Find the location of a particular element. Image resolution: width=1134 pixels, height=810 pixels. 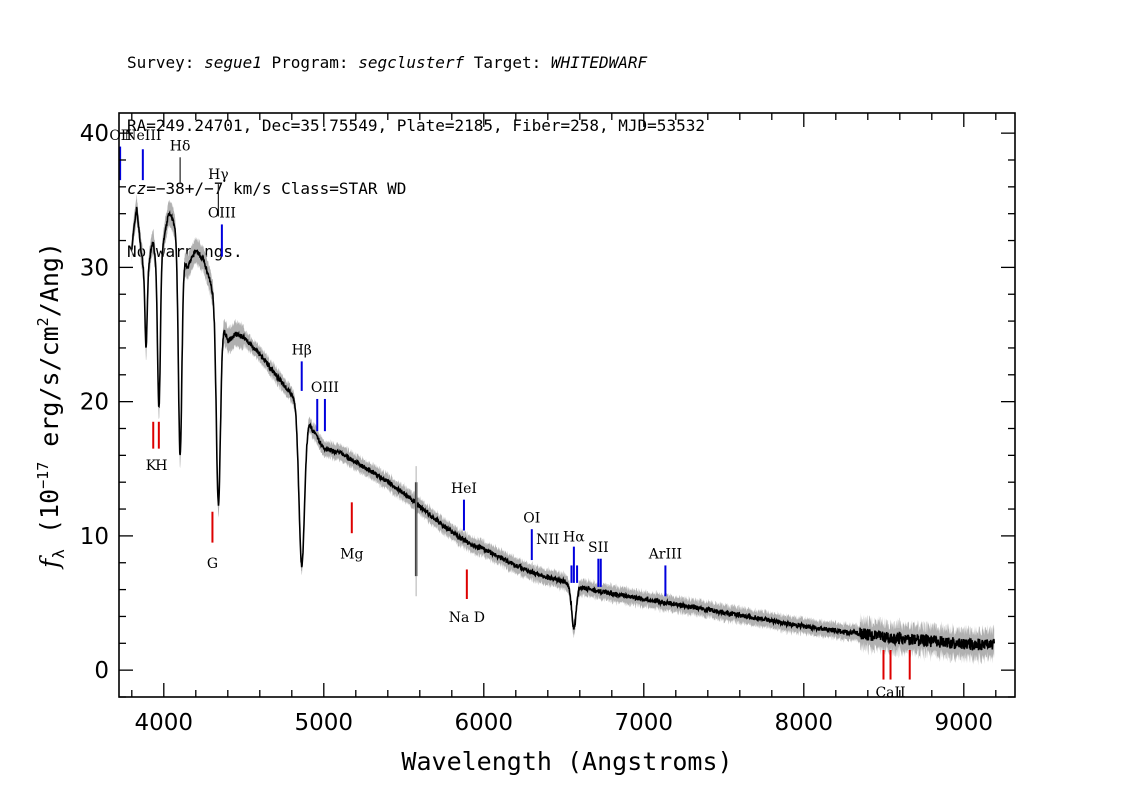

line-label-19: Mg is located at coordinates (351, 555).